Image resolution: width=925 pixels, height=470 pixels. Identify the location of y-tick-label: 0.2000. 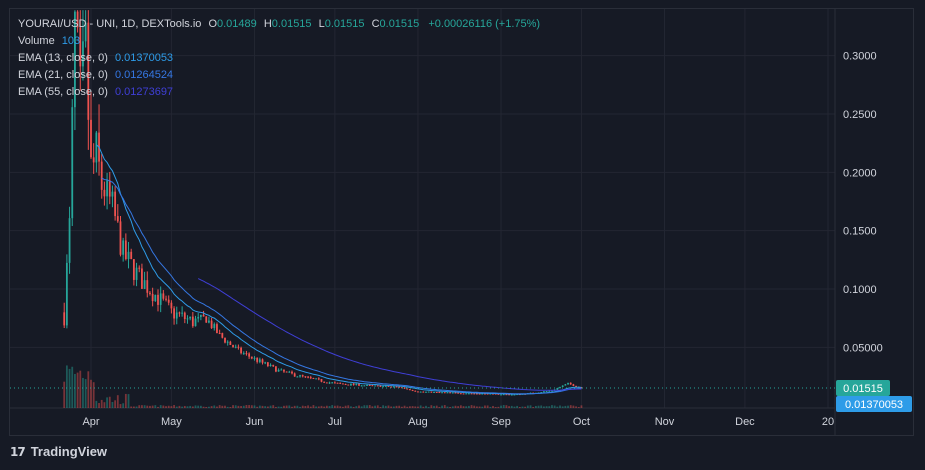
(860, 173).